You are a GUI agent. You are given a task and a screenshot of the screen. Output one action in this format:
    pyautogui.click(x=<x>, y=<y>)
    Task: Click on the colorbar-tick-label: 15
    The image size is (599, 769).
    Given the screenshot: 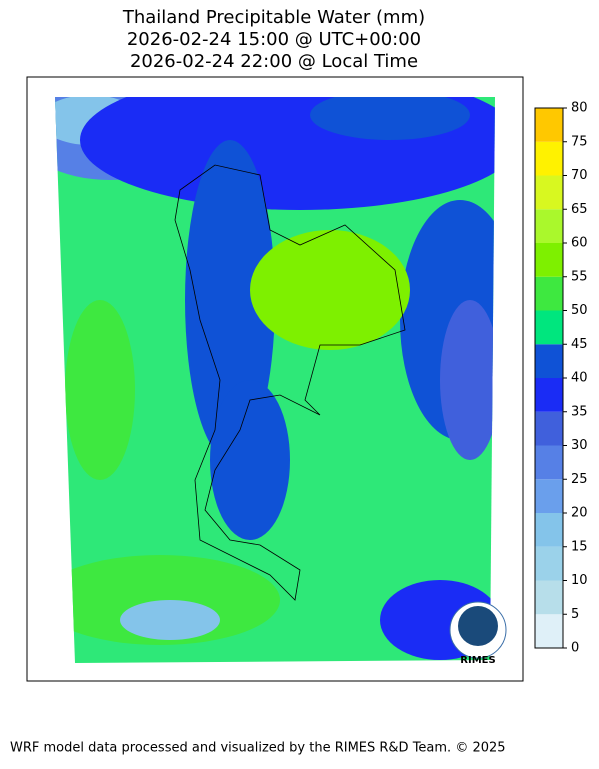 What is the action you would take?
    pyautogui.click(x=579, y=546)
    